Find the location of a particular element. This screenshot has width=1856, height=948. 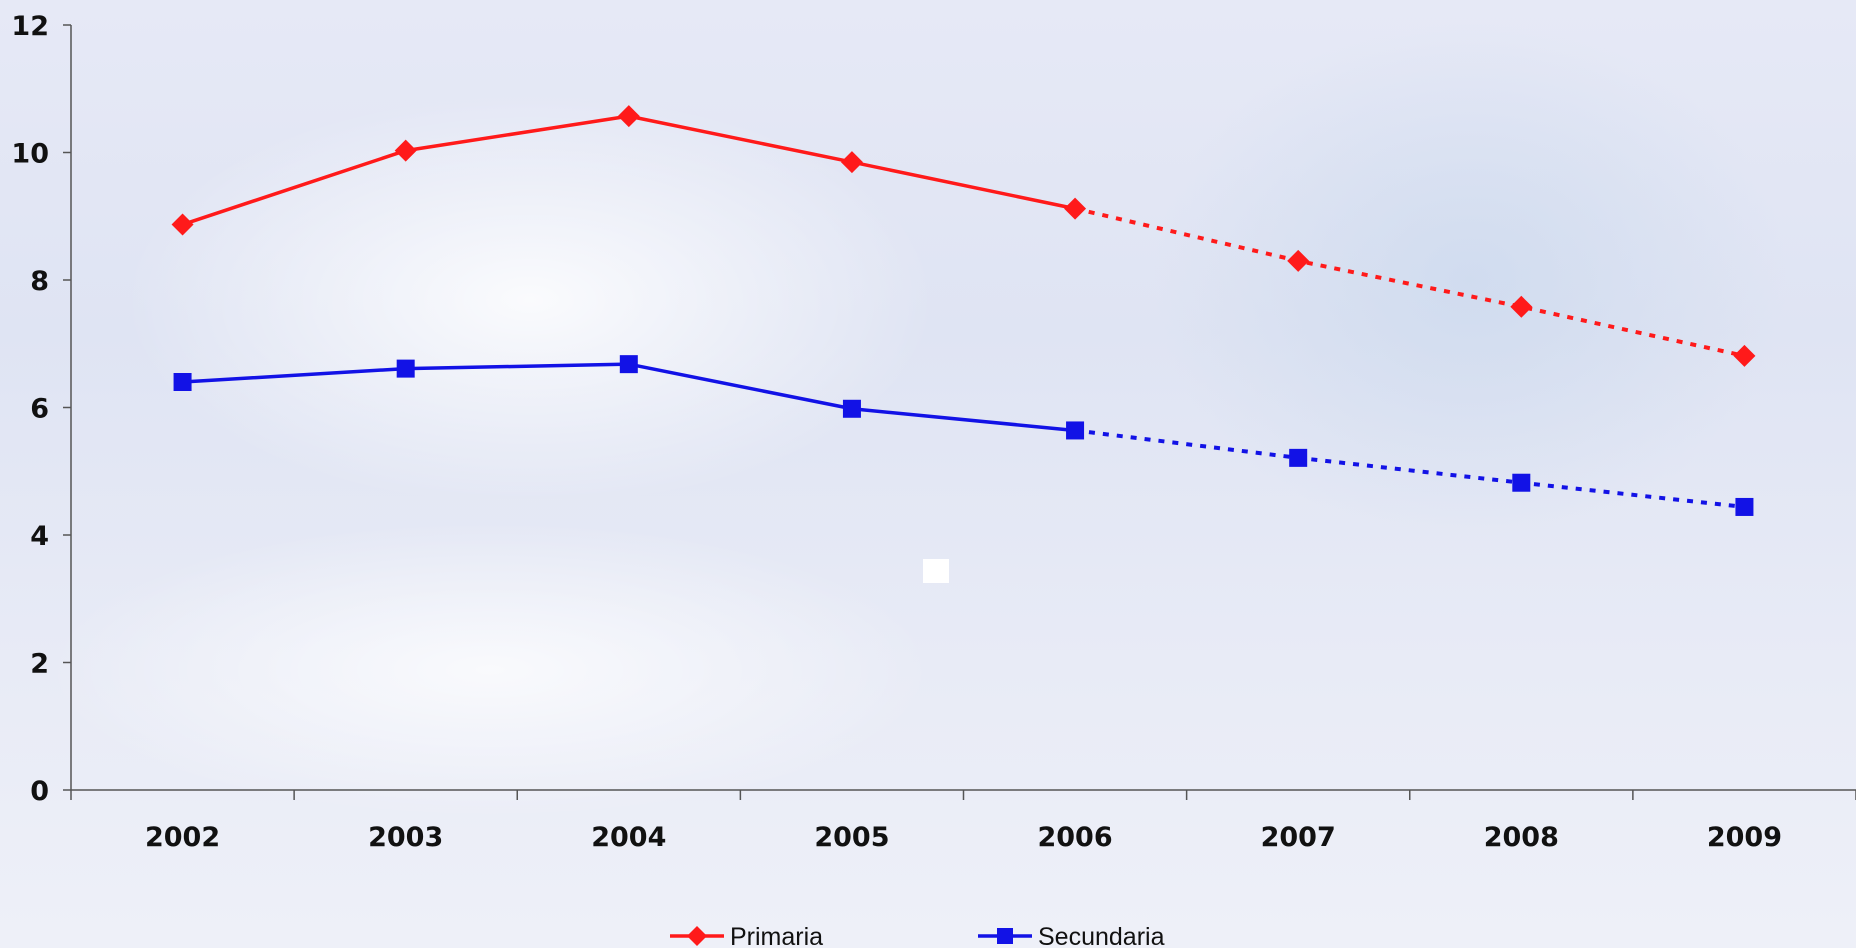

x-tick-label: 2007 is located at coordinates (1298, 837).